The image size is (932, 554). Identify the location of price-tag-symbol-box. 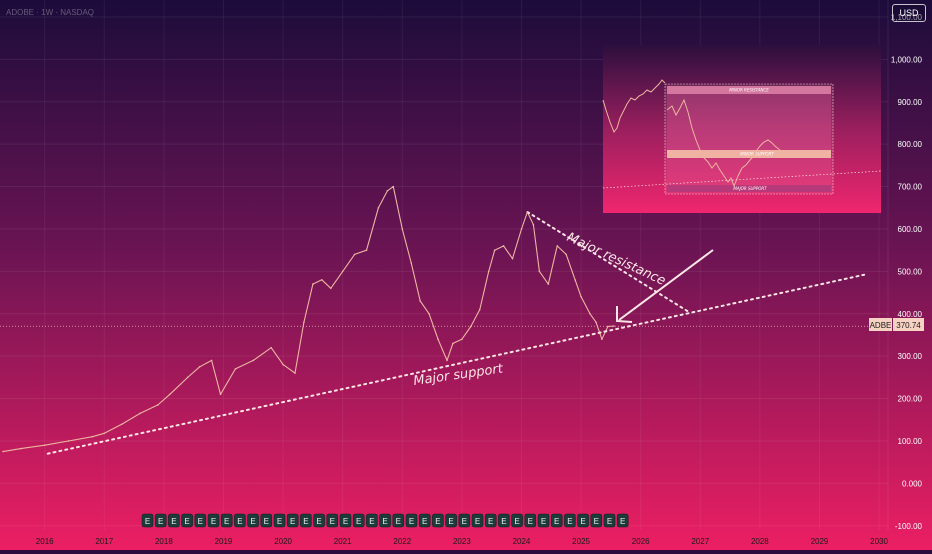
(880, 324).